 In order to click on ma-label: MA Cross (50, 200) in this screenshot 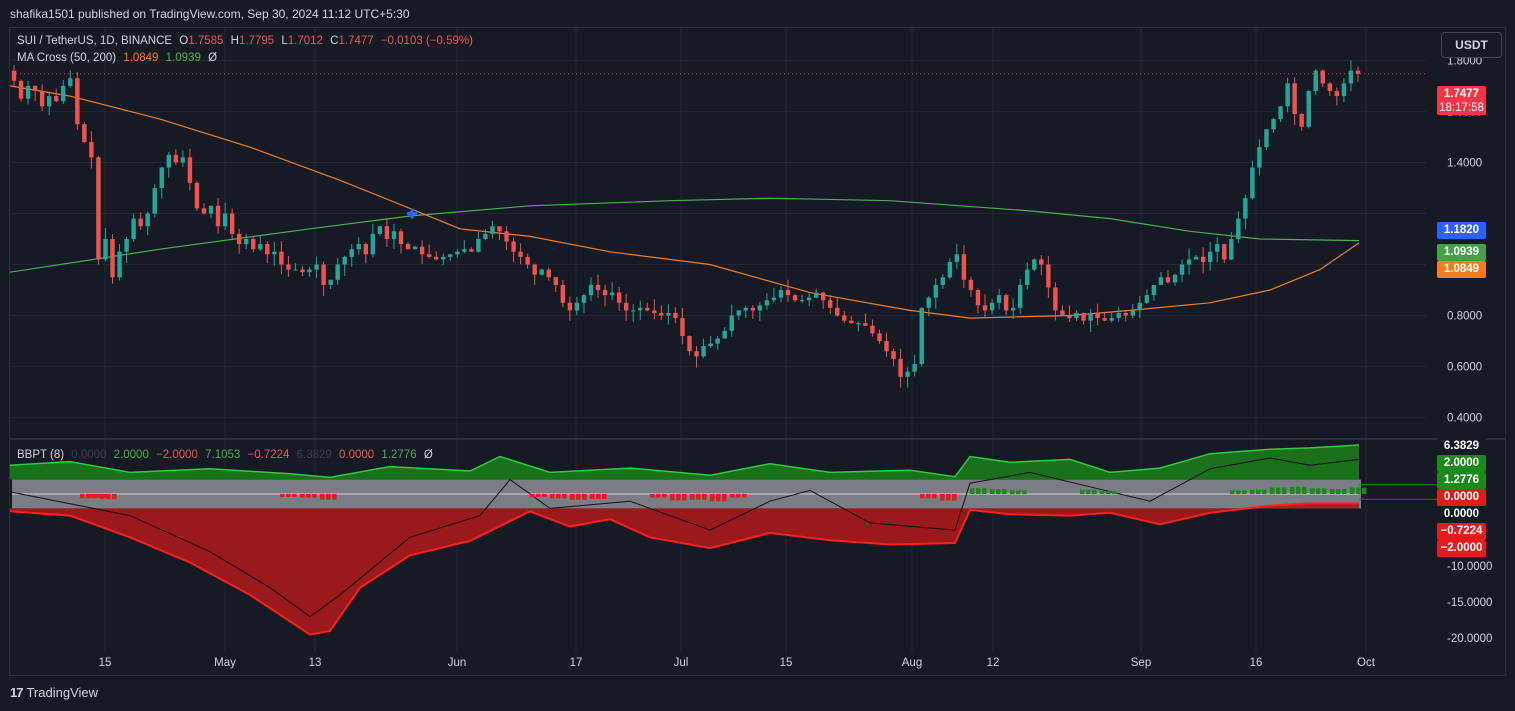, I will do `click(67, 58)`.